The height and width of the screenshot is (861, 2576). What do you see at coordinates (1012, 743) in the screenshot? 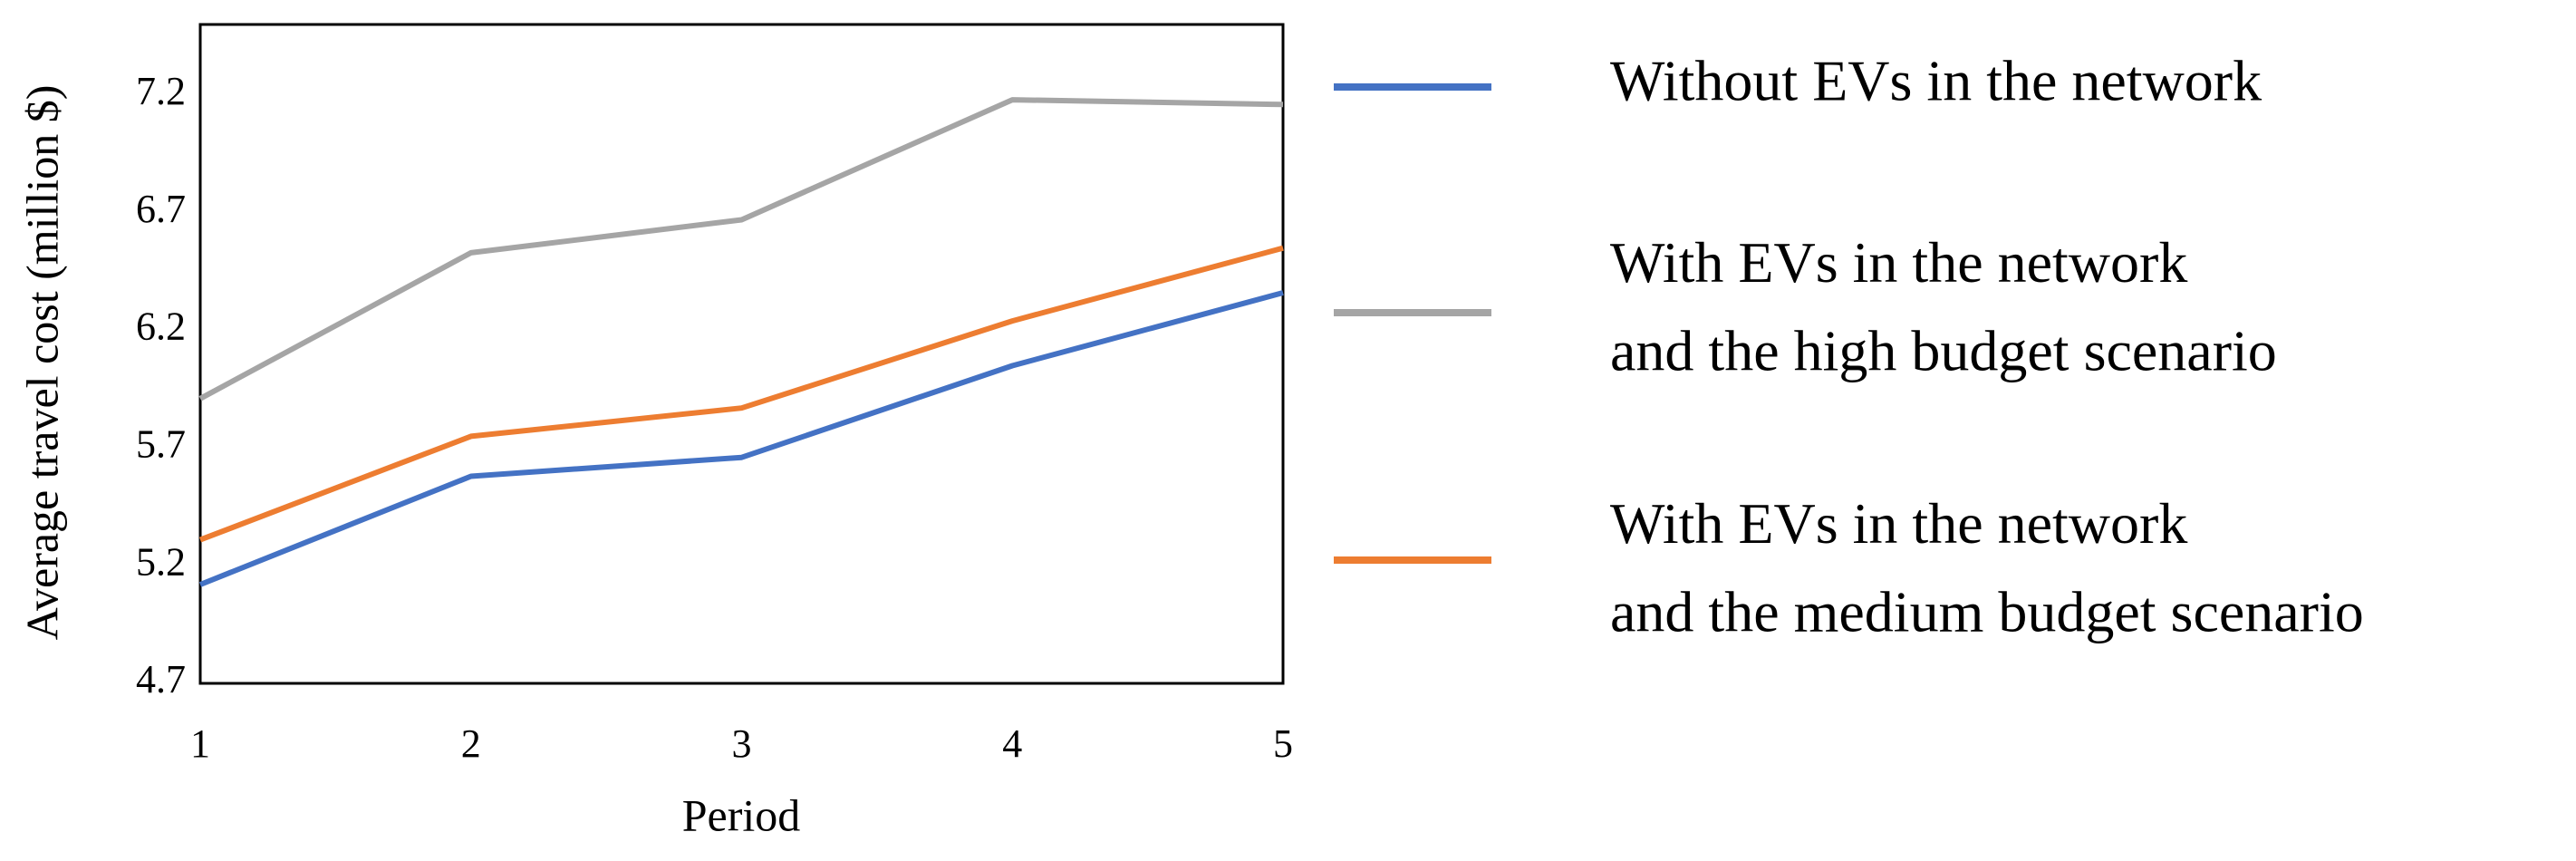
I see `x-tick-label: 4` at bounding box center [1012, 743].